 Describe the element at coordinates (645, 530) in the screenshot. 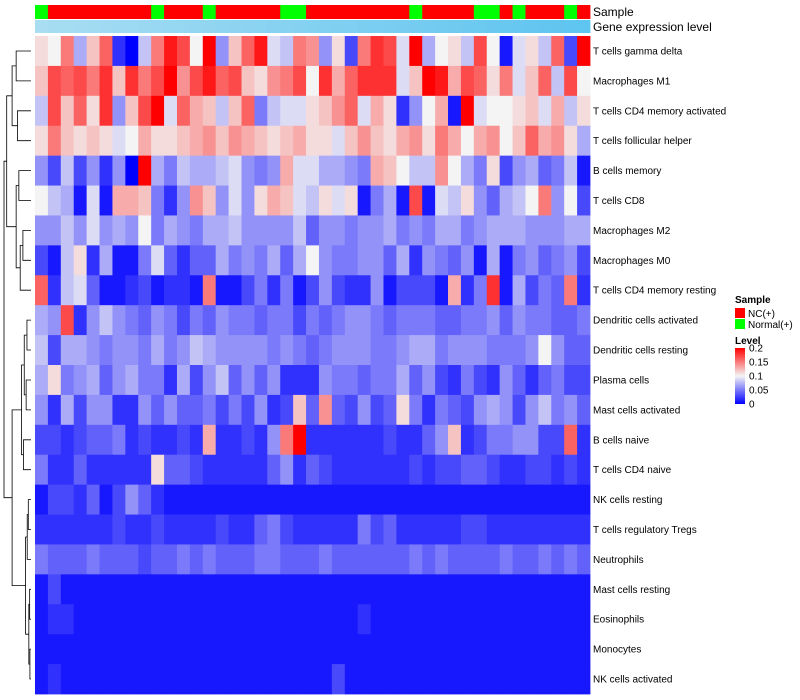

I see `row-label: T cells regulatory Tregs` at that location.